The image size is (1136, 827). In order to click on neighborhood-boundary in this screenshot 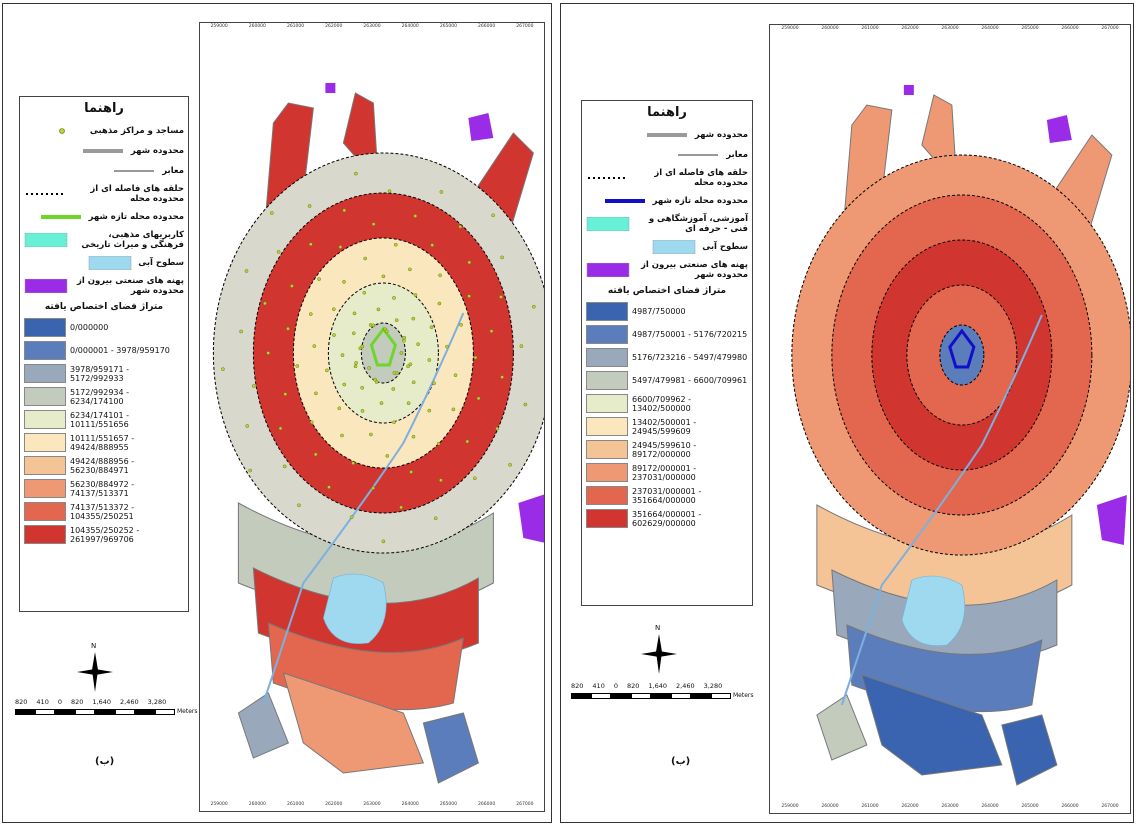, I will do `click(383, 346)`.